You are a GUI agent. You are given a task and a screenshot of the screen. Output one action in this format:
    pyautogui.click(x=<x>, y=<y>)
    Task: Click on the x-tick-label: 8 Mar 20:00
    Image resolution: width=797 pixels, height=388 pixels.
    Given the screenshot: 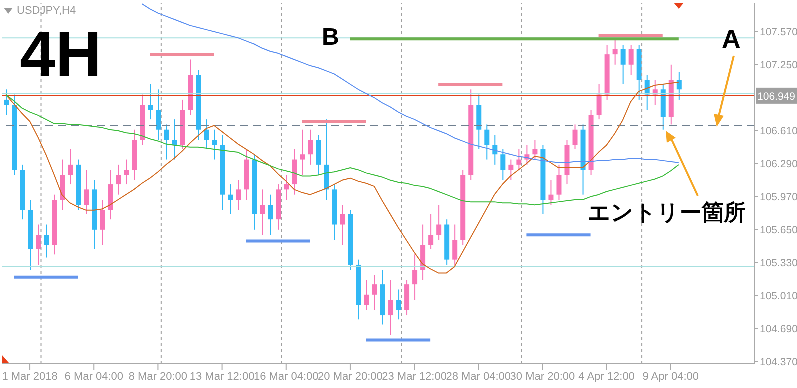 What is the action you would take?
    pyautogui.click(x=158, y=376)
    